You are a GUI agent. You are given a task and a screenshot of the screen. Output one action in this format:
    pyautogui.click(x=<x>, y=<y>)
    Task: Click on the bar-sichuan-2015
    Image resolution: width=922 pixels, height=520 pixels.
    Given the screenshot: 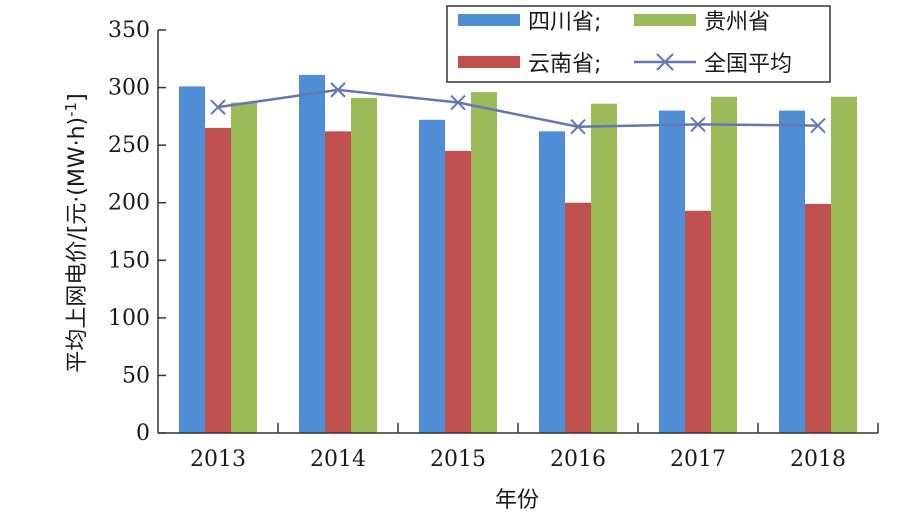 What is the action you would take?
    pyautogui.click(x=432, y=276)
    